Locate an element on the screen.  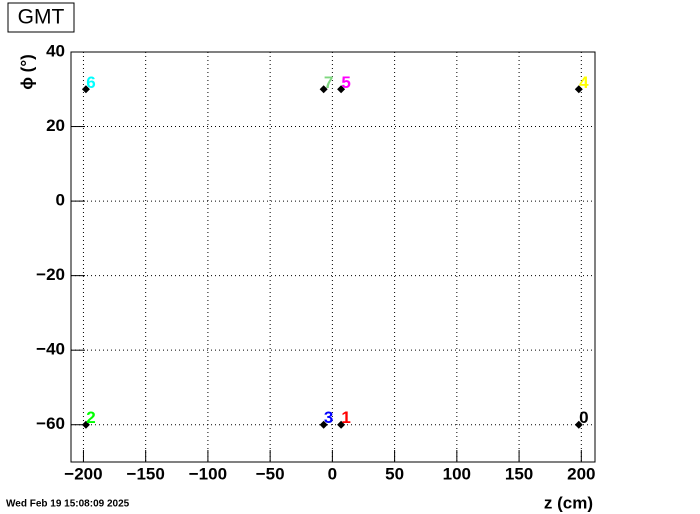
x-tick-label: 100 is located at coordinates (457, 473).